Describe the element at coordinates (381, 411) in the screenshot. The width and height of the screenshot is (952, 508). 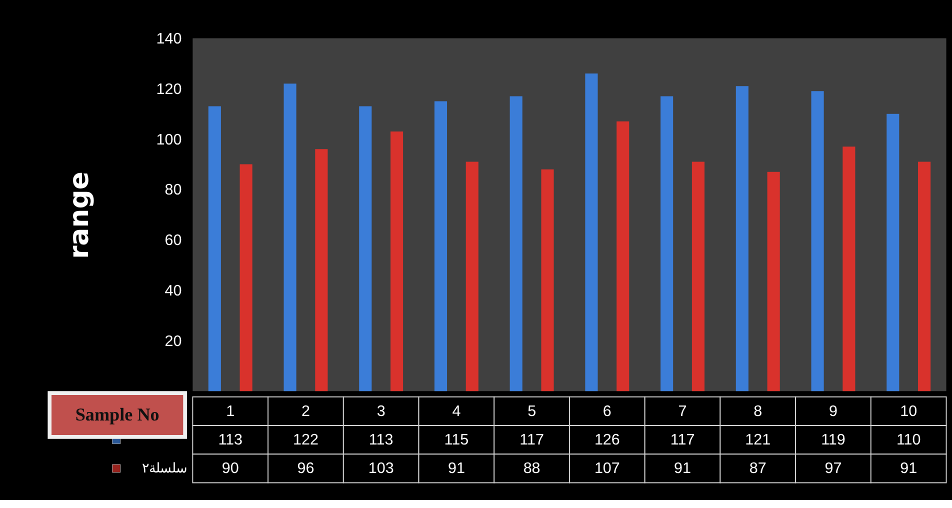
I see `x-tick-label: 3` at that location.